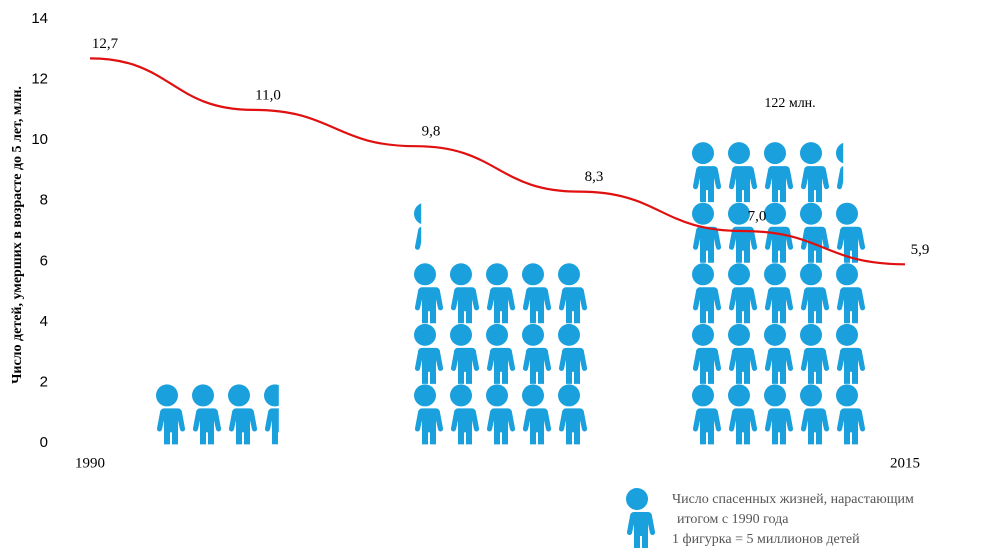 The height and width of the screenshot is (548, 1007). I want to click on value-label: 9,8, so click(431, 132).